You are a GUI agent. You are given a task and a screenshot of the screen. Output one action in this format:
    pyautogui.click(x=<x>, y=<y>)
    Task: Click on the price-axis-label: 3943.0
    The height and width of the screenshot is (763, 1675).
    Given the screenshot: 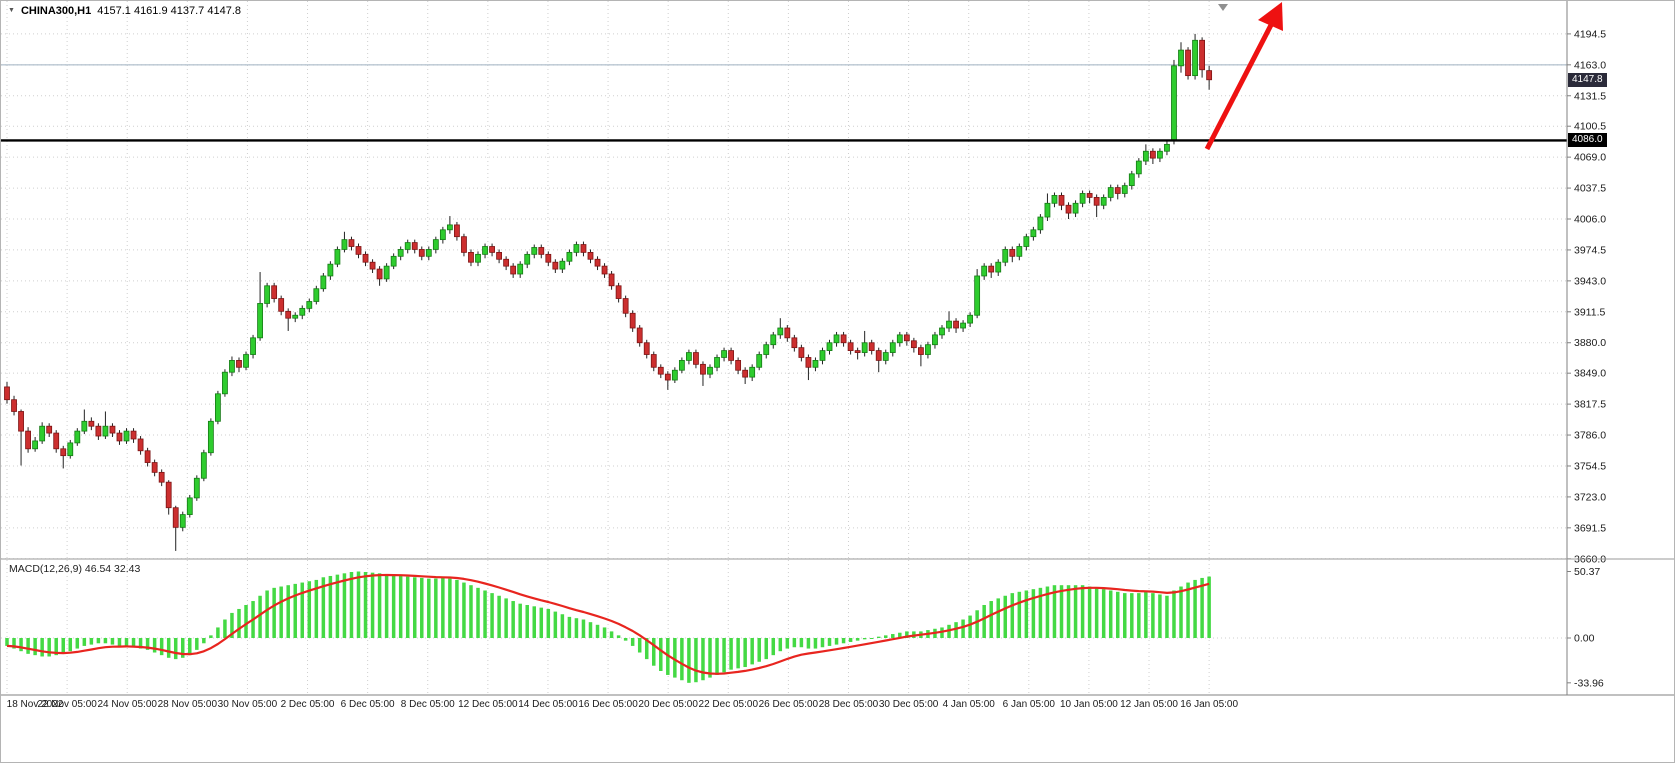 What is the action you would take?
    pyautogui.click(x=1590, y=281)
    